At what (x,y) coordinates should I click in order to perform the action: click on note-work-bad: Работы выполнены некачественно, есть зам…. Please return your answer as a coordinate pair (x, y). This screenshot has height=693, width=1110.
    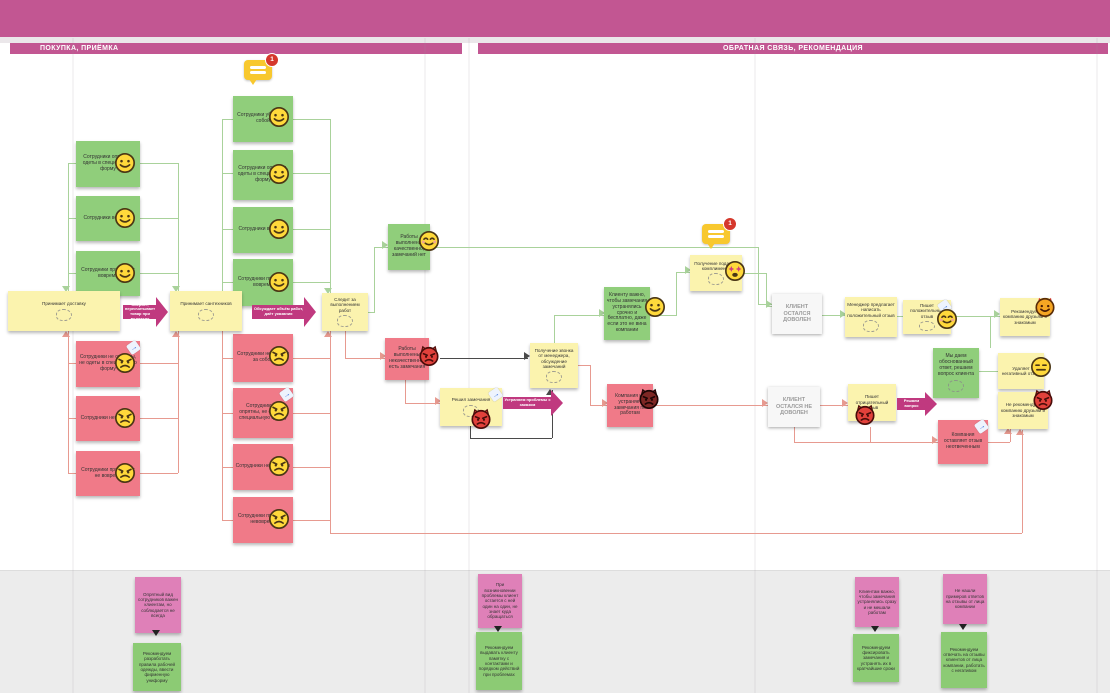
    Looking at the image, I should click on (407, 359).